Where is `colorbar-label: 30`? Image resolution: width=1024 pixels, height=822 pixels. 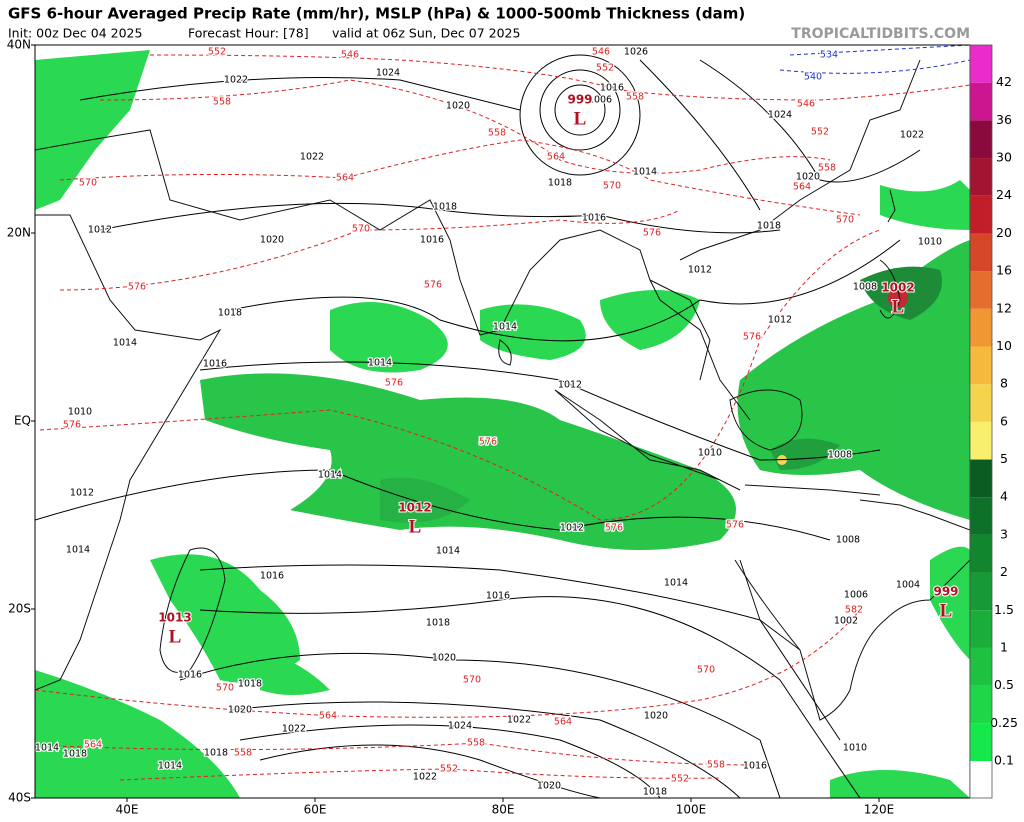 colorbar-label: 30 is located at coordinates (1004, 157).